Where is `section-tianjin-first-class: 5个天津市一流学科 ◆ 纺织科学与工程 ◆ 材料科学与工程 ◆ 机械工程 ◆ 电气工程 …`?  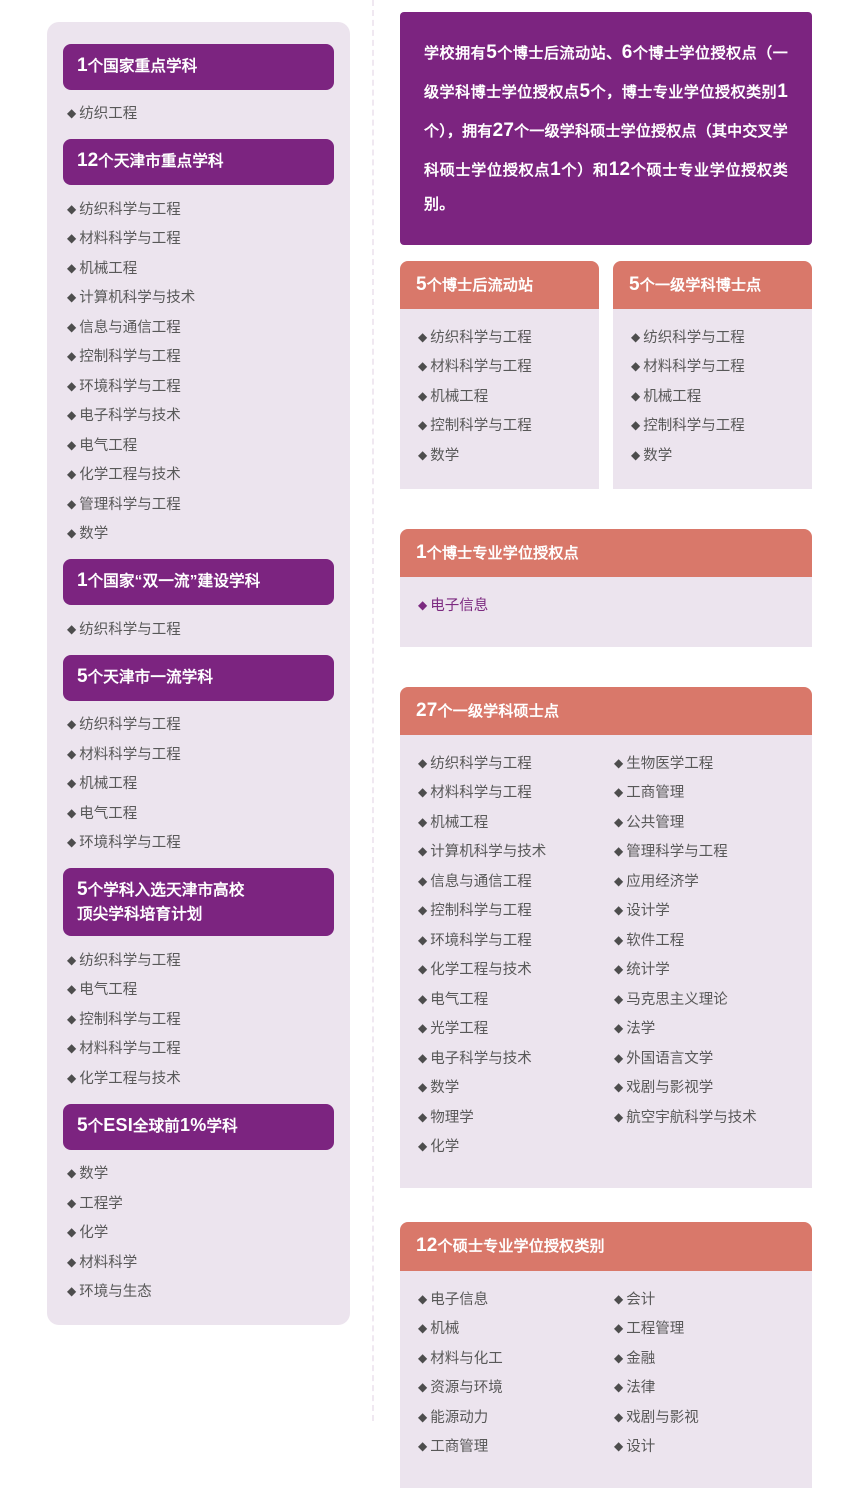 section-tianjin-first-class: 5个天津市一流学科 ◆ 纺织科学与工程 ◆ 材料科学与工程 ◆ 机械工程 ◆ 电气工程 … is located at coordinates (198, 756).